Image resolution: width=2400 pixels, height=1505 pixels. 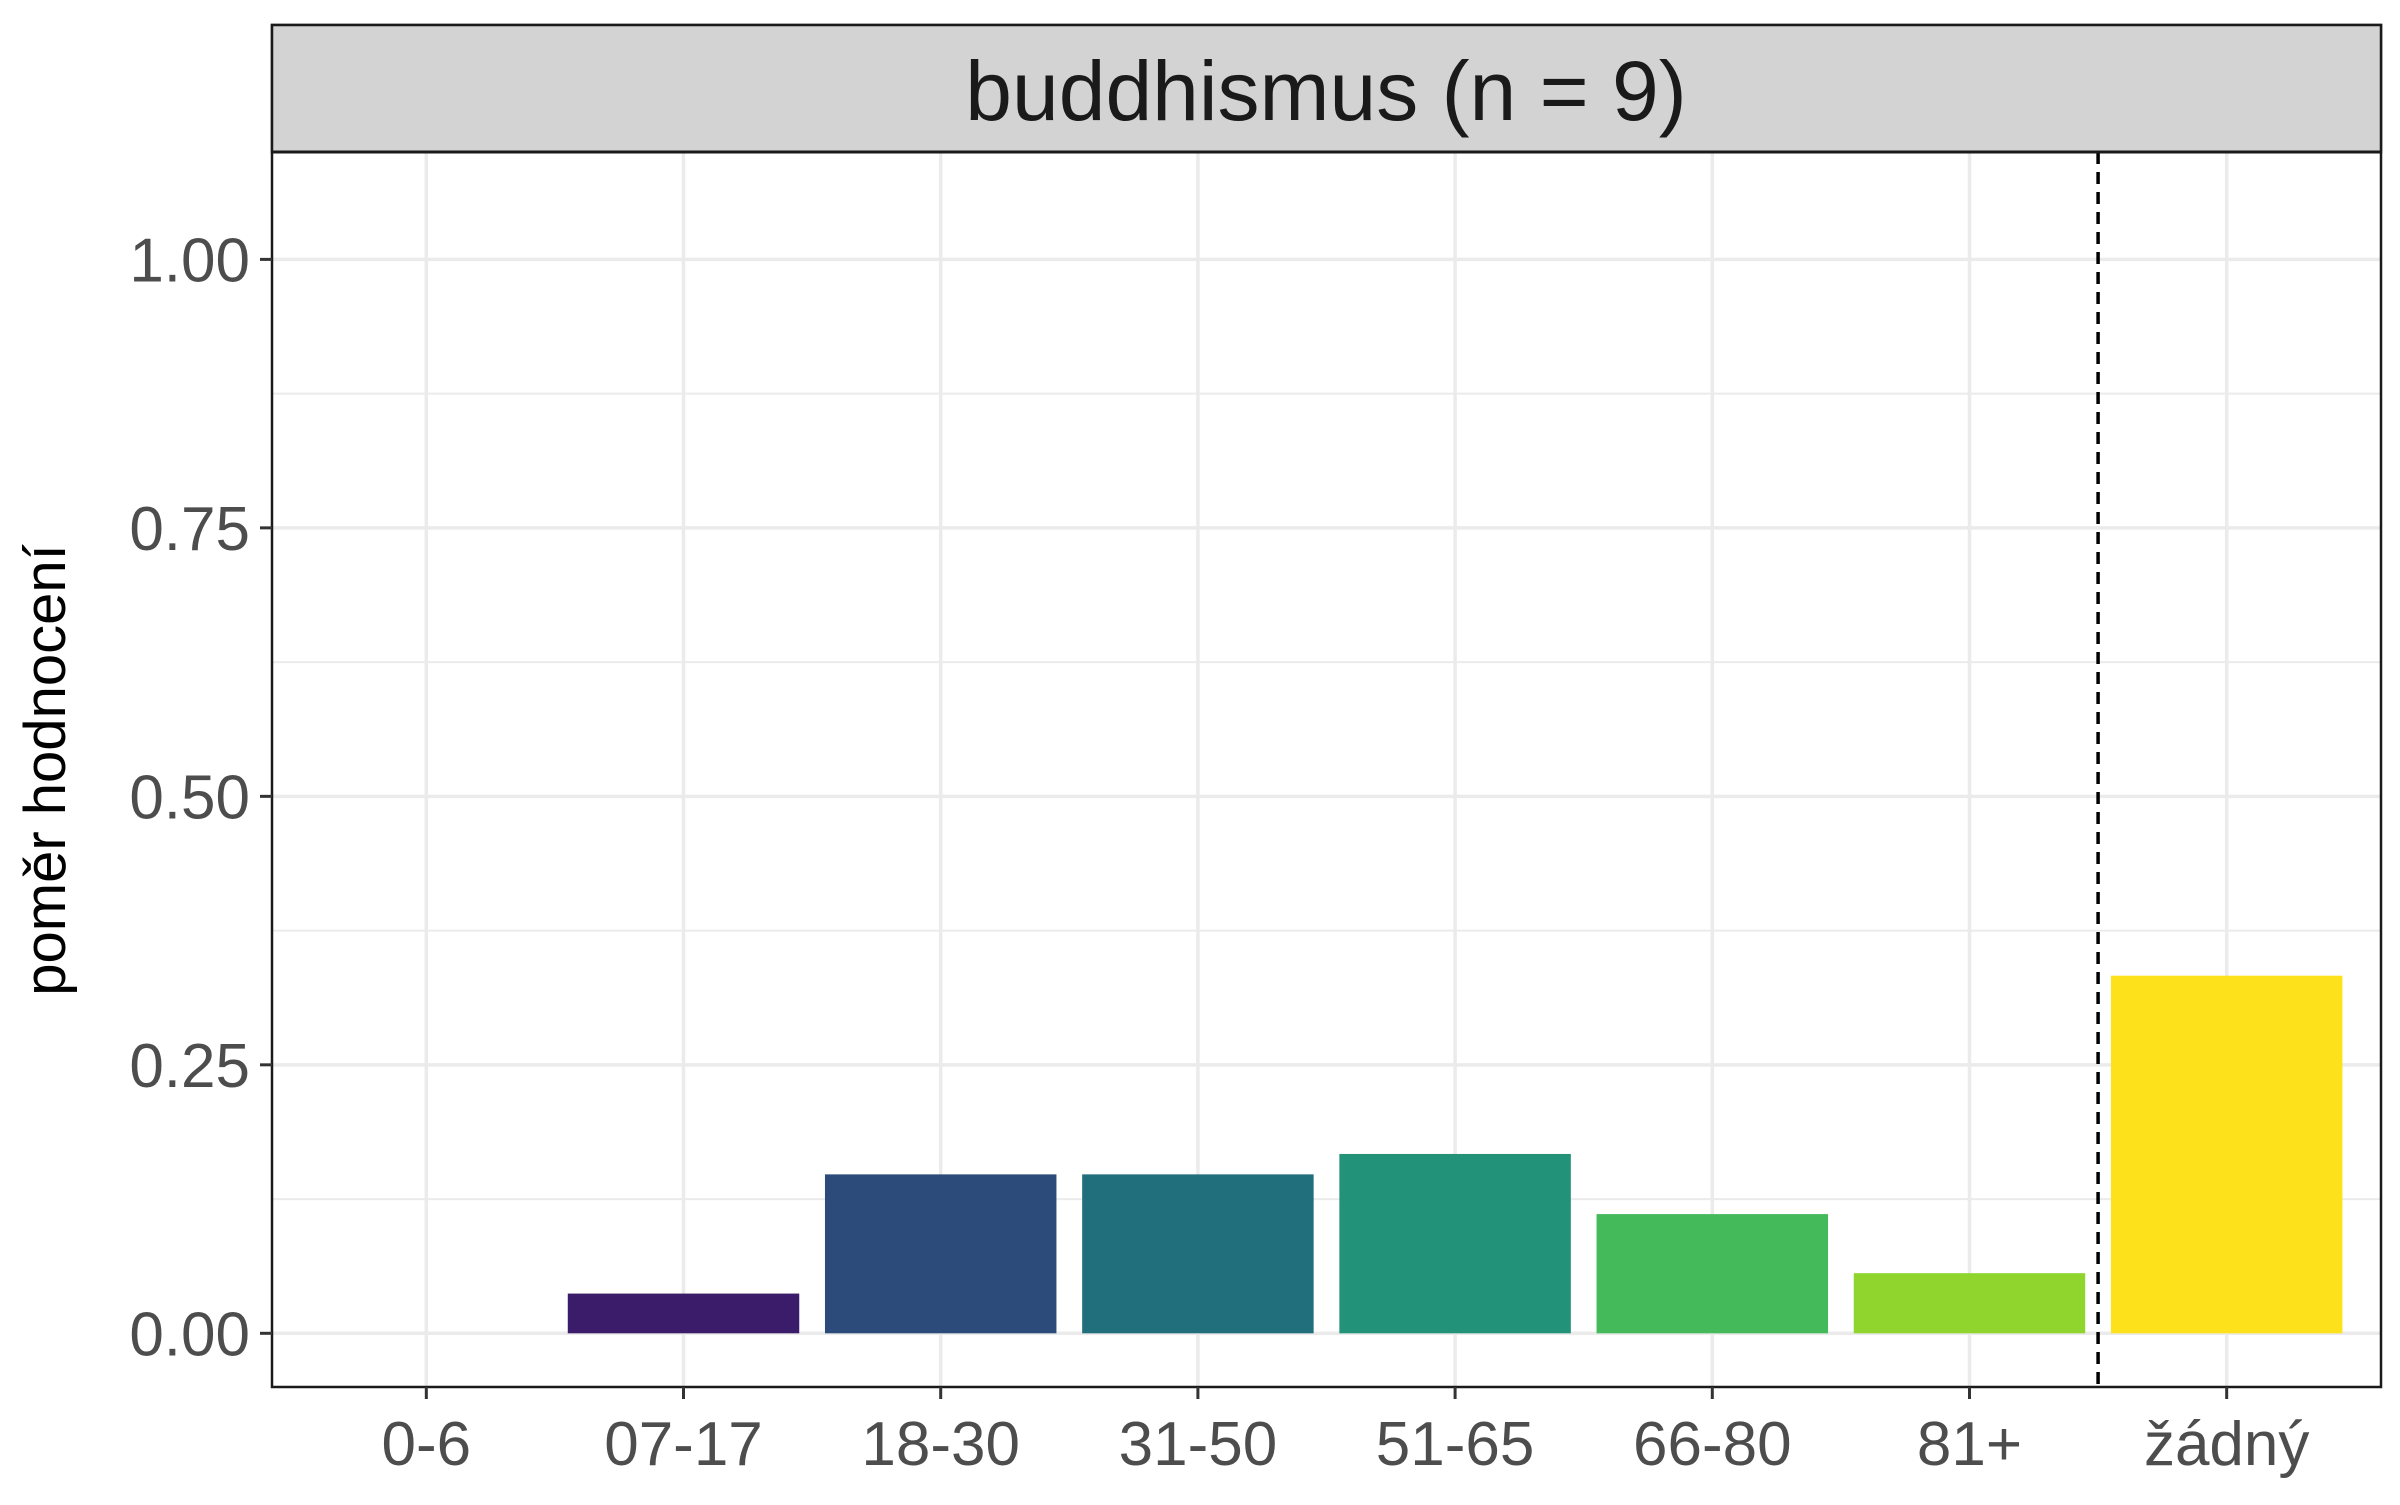 What do you see at coordinates (940, 1444) in the screenshot?
I see `x-tick-label: 18-30` at bounding box center [940, 1444].